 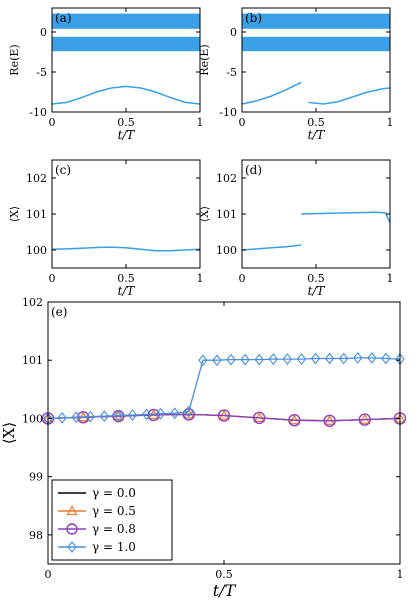 What do you see at coordinates (106, 74) in the screenshot?
I see `panel-0: 0 0.5 1 -10 -5 0 t/T Re(E) (a)` at bounding box center [106, 74].